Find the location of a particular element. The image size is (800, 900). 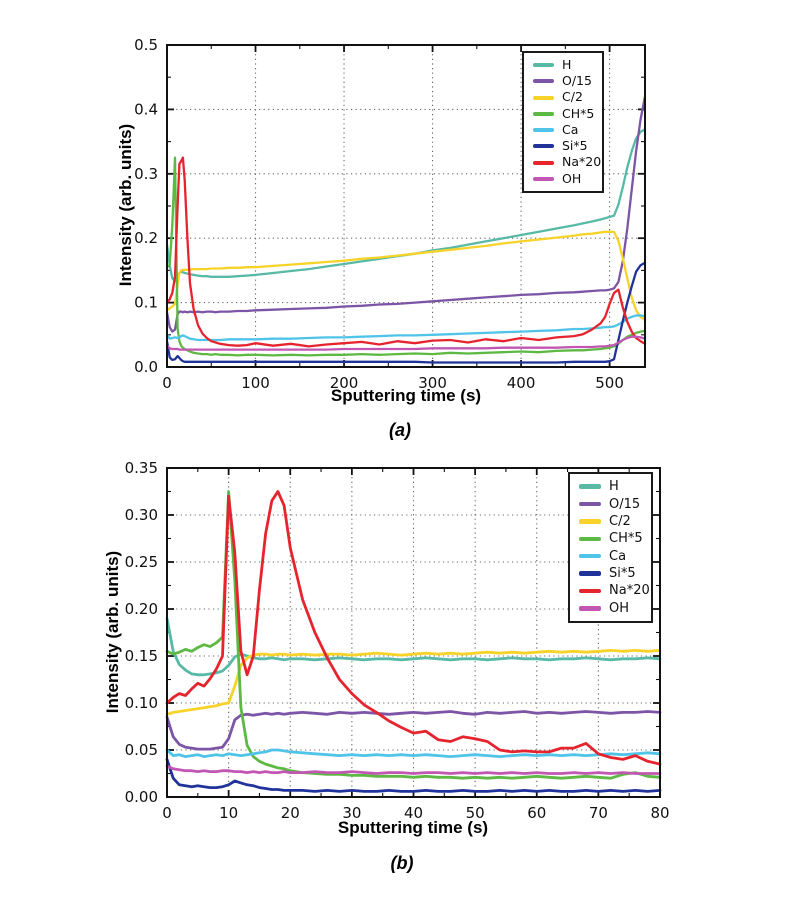

caption-b: (b) is located at coordinates (402, 863).